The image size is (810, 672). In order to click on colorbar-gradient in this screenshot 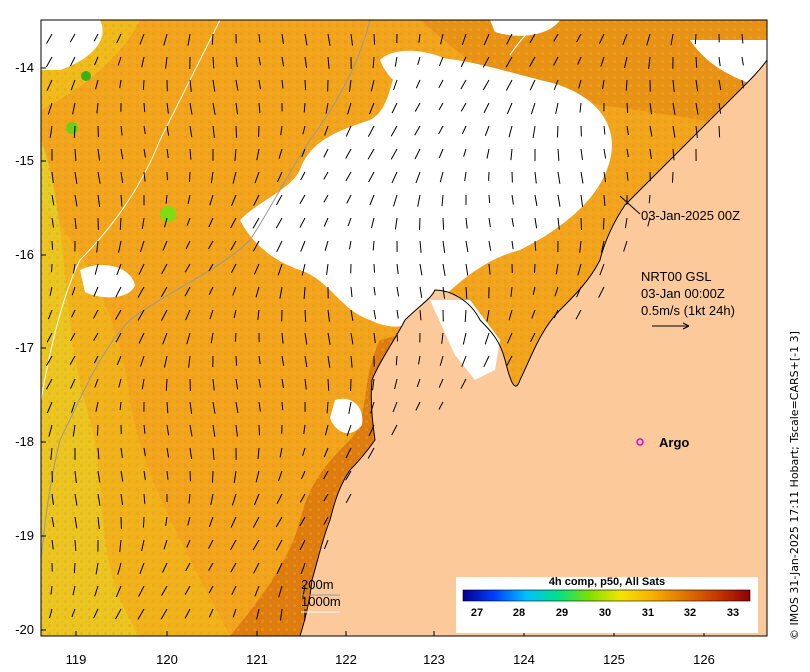, I will do `click(606, 595)`.